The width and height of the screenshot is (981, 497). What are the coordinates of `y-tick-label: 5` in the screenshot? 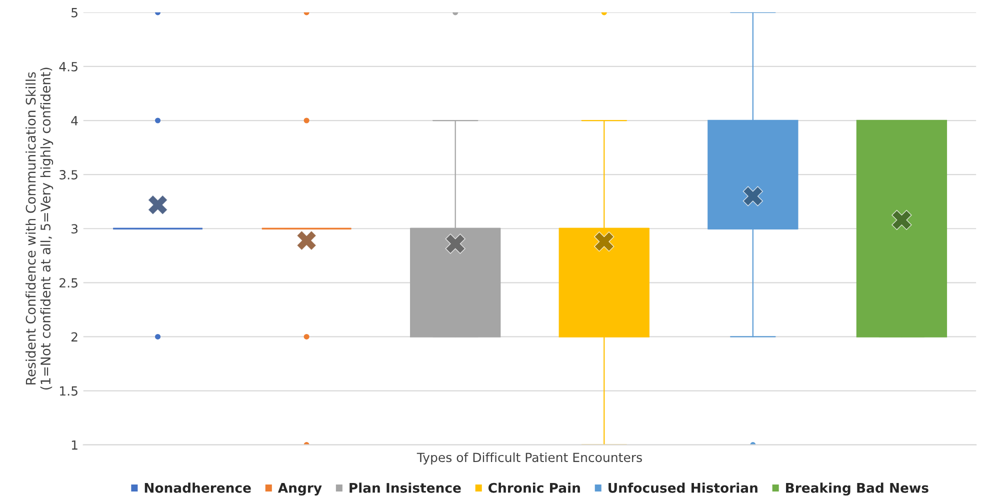 It's located at (75, 13).